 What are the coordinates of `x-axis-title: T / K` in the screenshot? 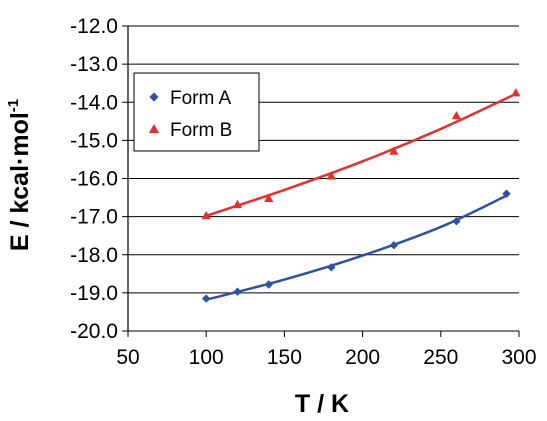 It's located at (322, 404).